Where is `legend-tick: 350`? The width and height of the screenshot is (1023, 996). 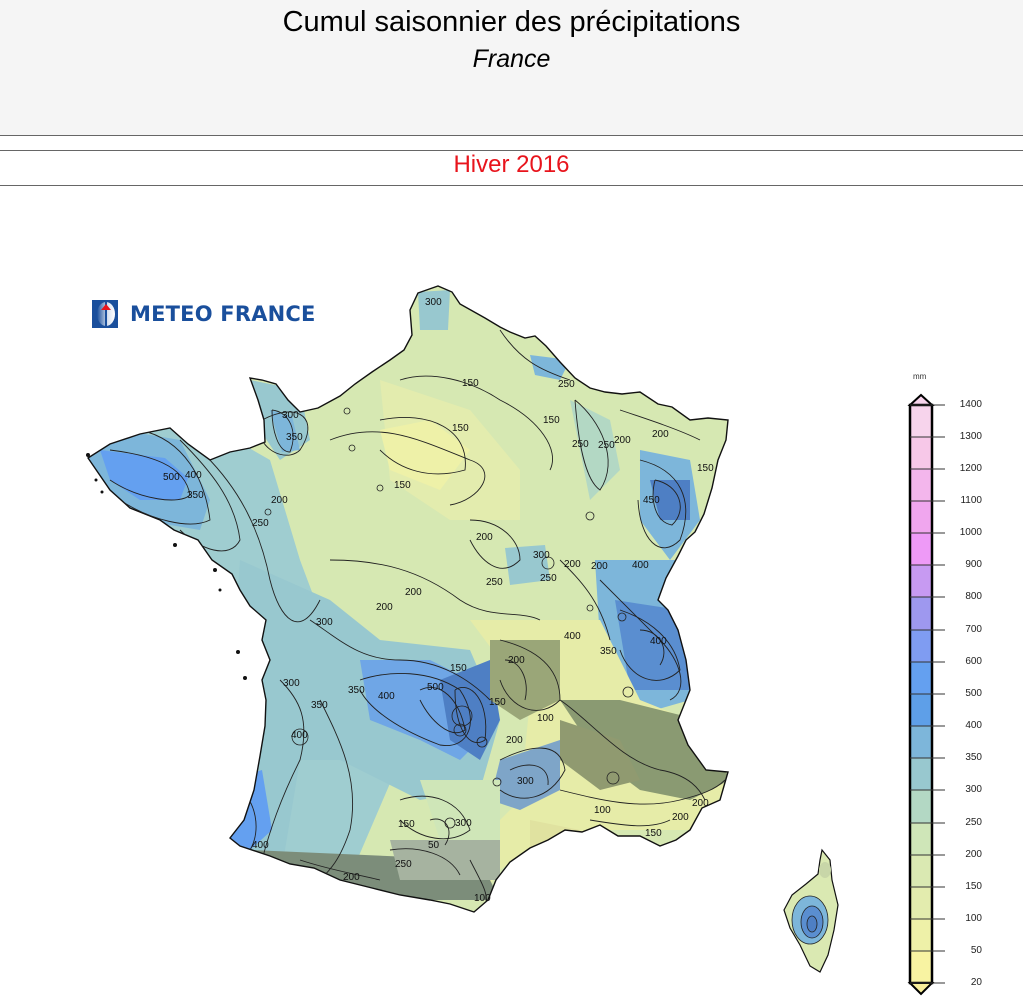
legend-tick: 350 is located at coordinates (973, 757).